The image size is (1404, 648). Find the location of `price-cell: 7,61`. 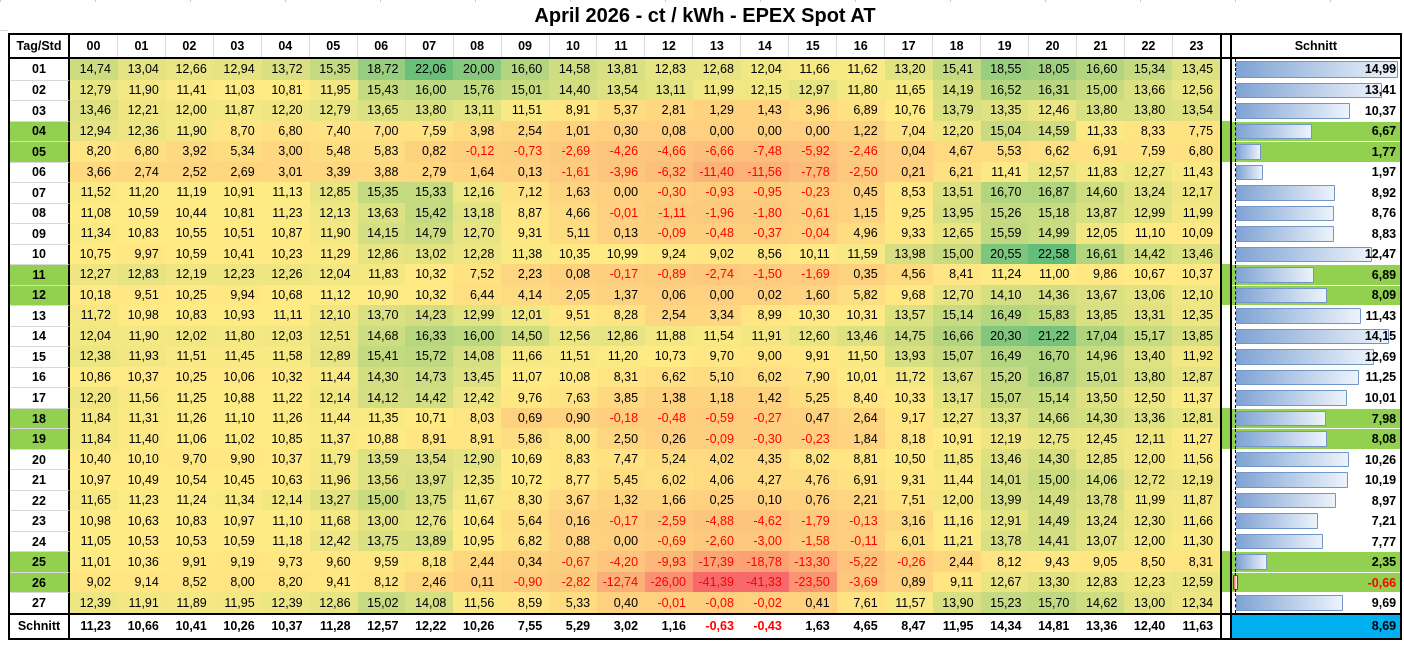

price-cell: 7,61 is located at coordinates (860, 602).